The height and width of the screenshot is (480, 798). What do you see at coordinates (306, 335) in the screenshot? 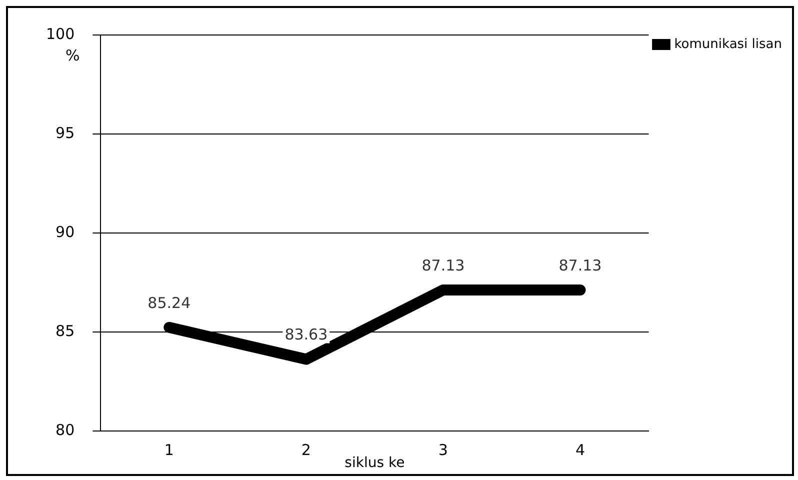
I see `data-label: 83.63` at bounding box center [306, 335].